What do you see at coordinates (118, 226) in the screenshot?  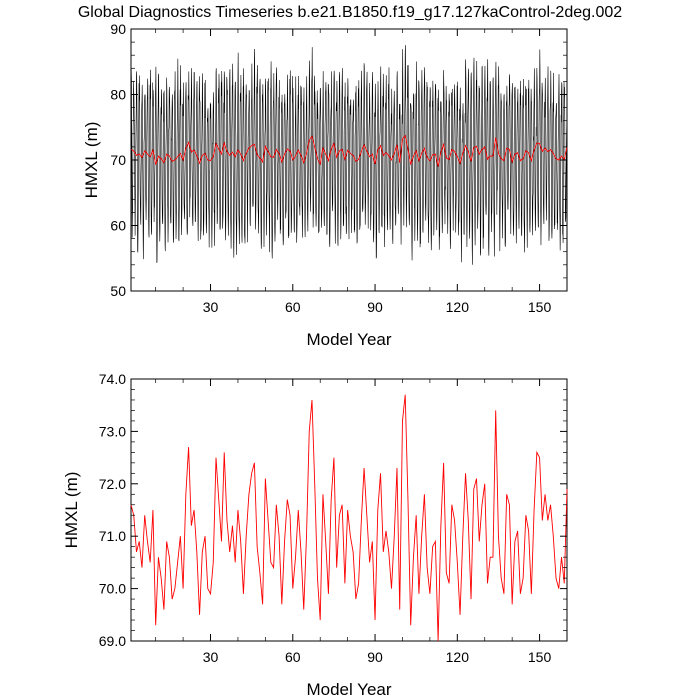 I see `top-ytick-label: 60` at bounding box center [118, 226].